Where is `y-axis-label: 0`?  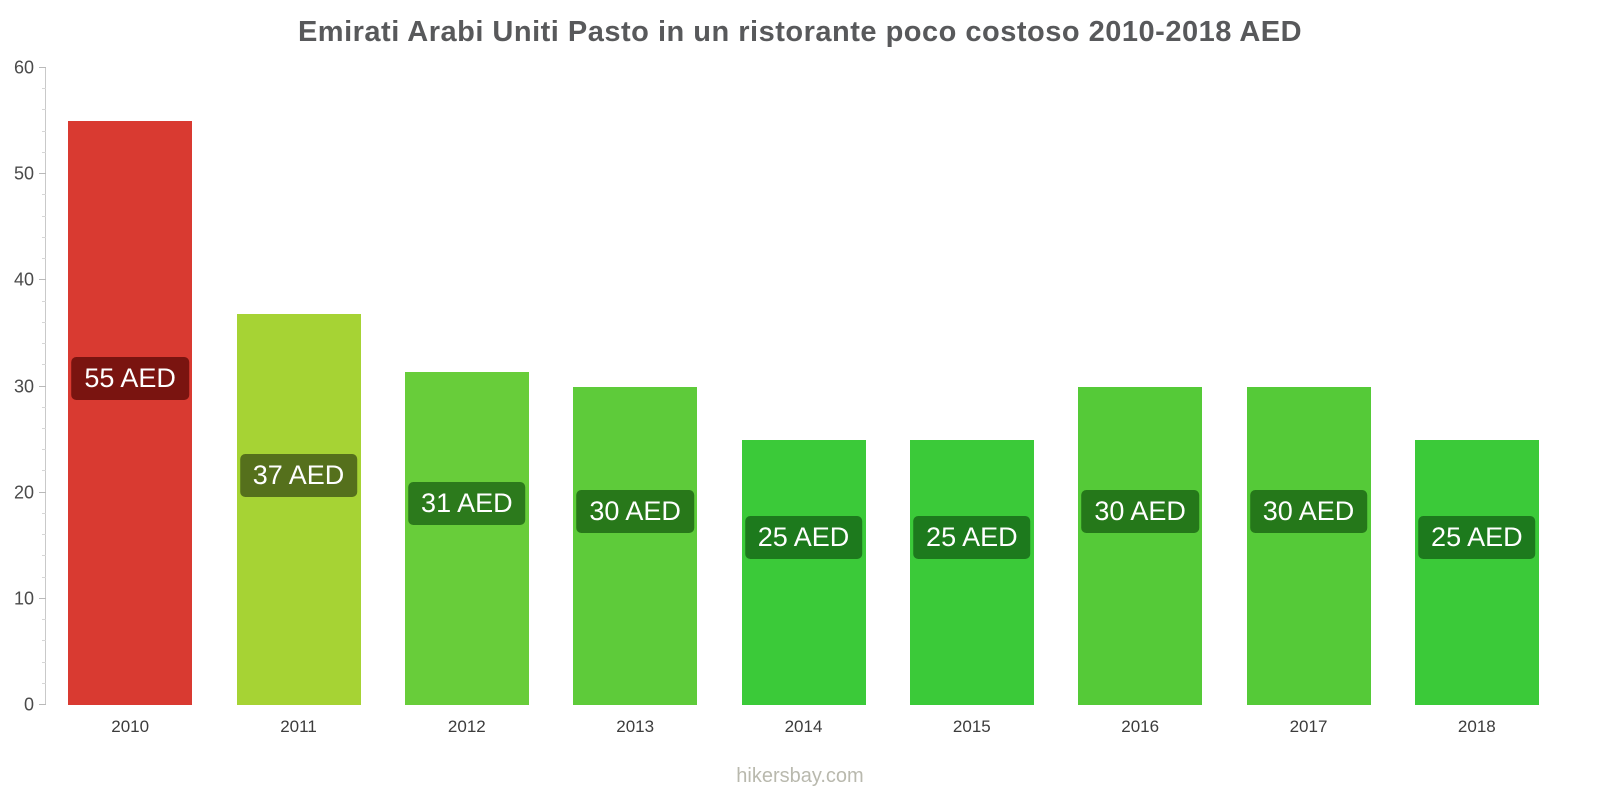 y-axis-label: 0 is located at coordinates (28, 704).